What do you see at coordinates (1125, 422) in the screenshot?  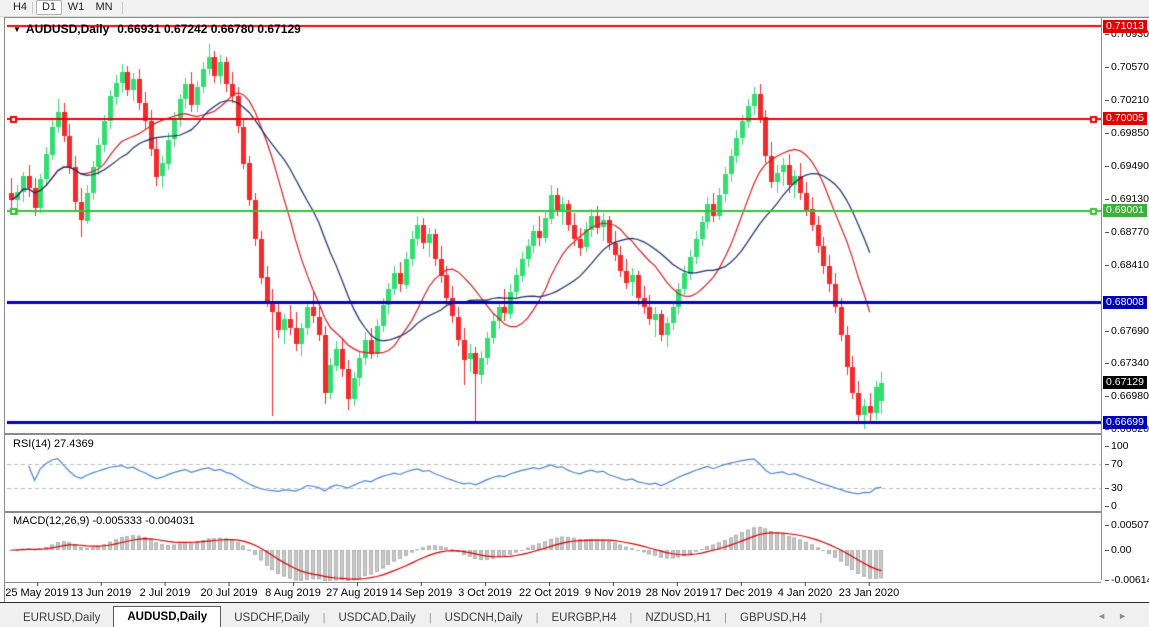 I see `price-level-badge: 0.66699` at bounding box center [1125, 422].